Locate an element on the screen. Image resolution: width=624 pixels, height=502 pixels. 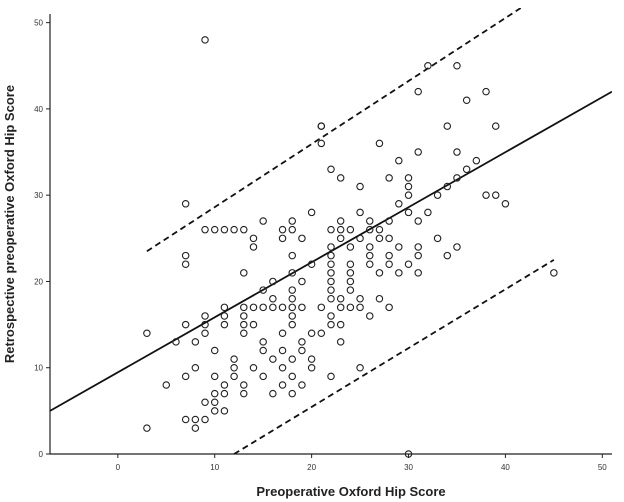
y-tick-label: 50 is located at coordinates (38, 23).